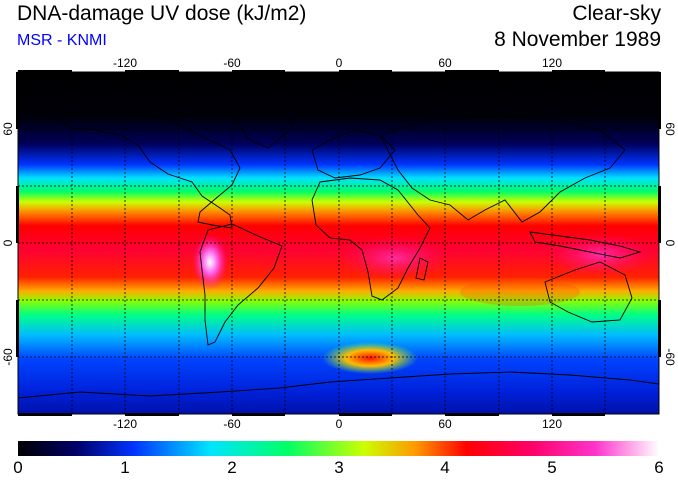 The width and height of the screenshot is (678, 480). What do you see at coordinates (577, 39) in the screenshot?
I see `date-label: 8 November 1989` at bounding box center [577, 39].